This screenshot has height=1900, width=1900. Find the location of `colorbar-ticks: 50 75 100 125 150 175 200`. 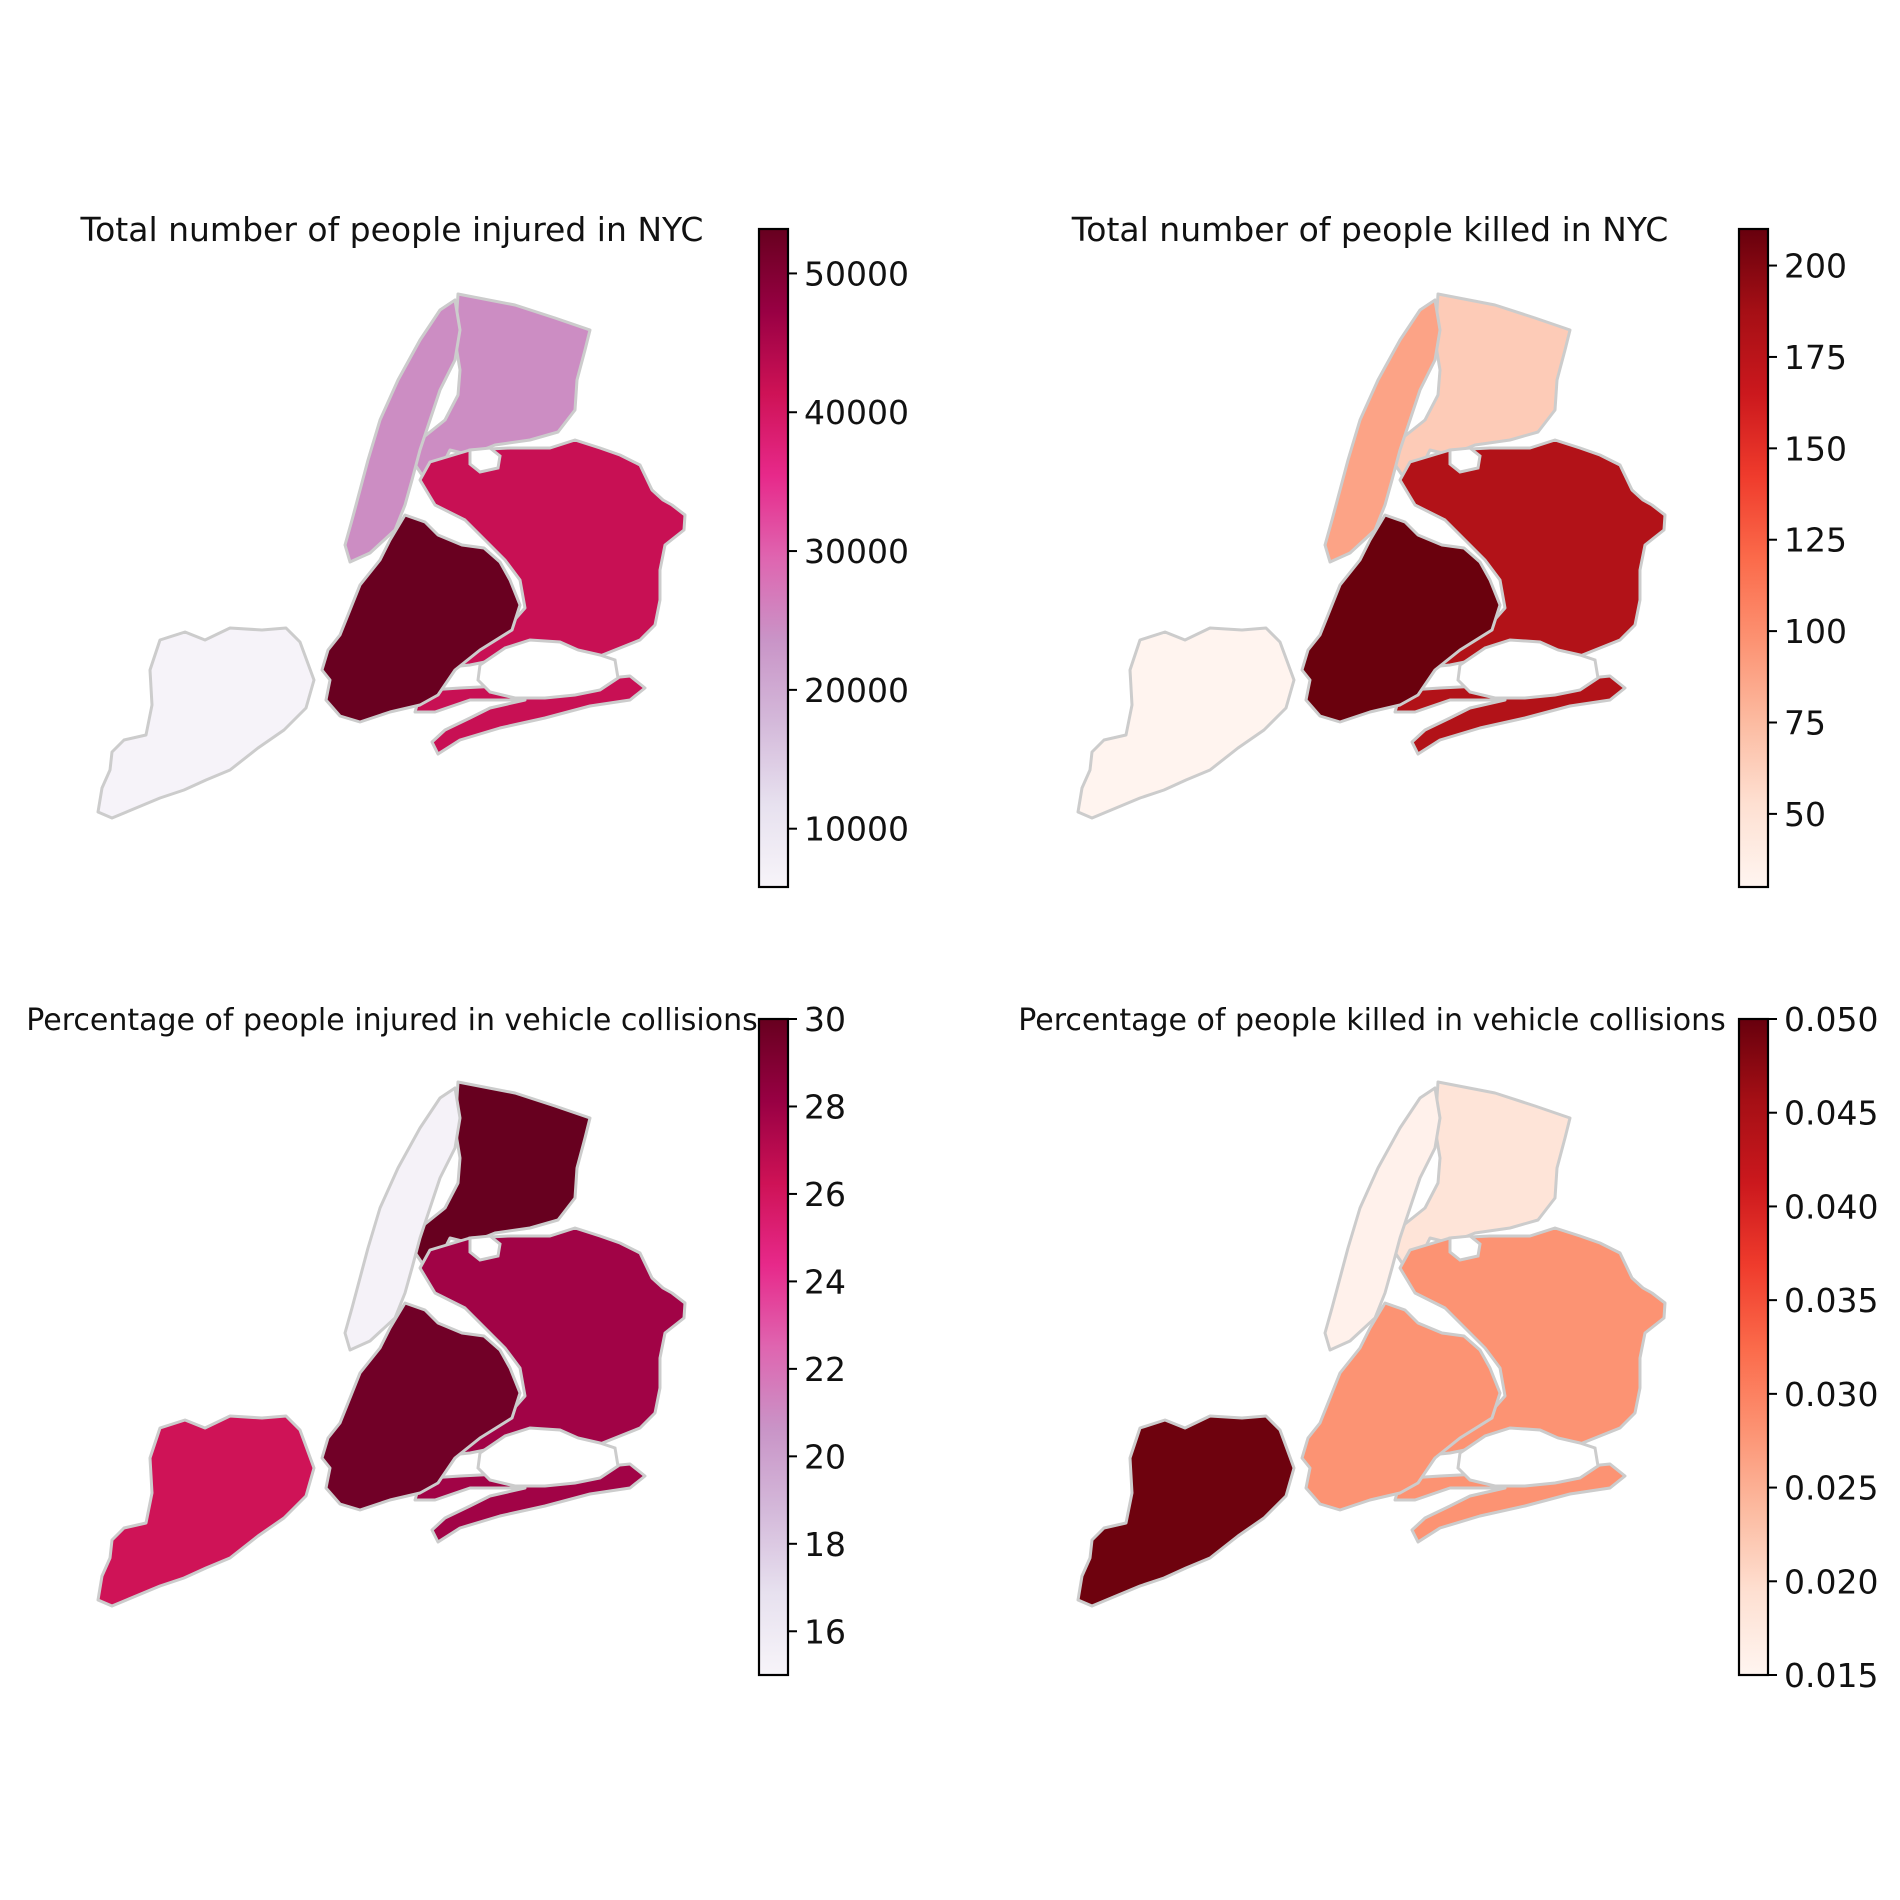

colorbar-ticks: 50 75 100 125 150 175 200 is located at coordinates (1807, 540).